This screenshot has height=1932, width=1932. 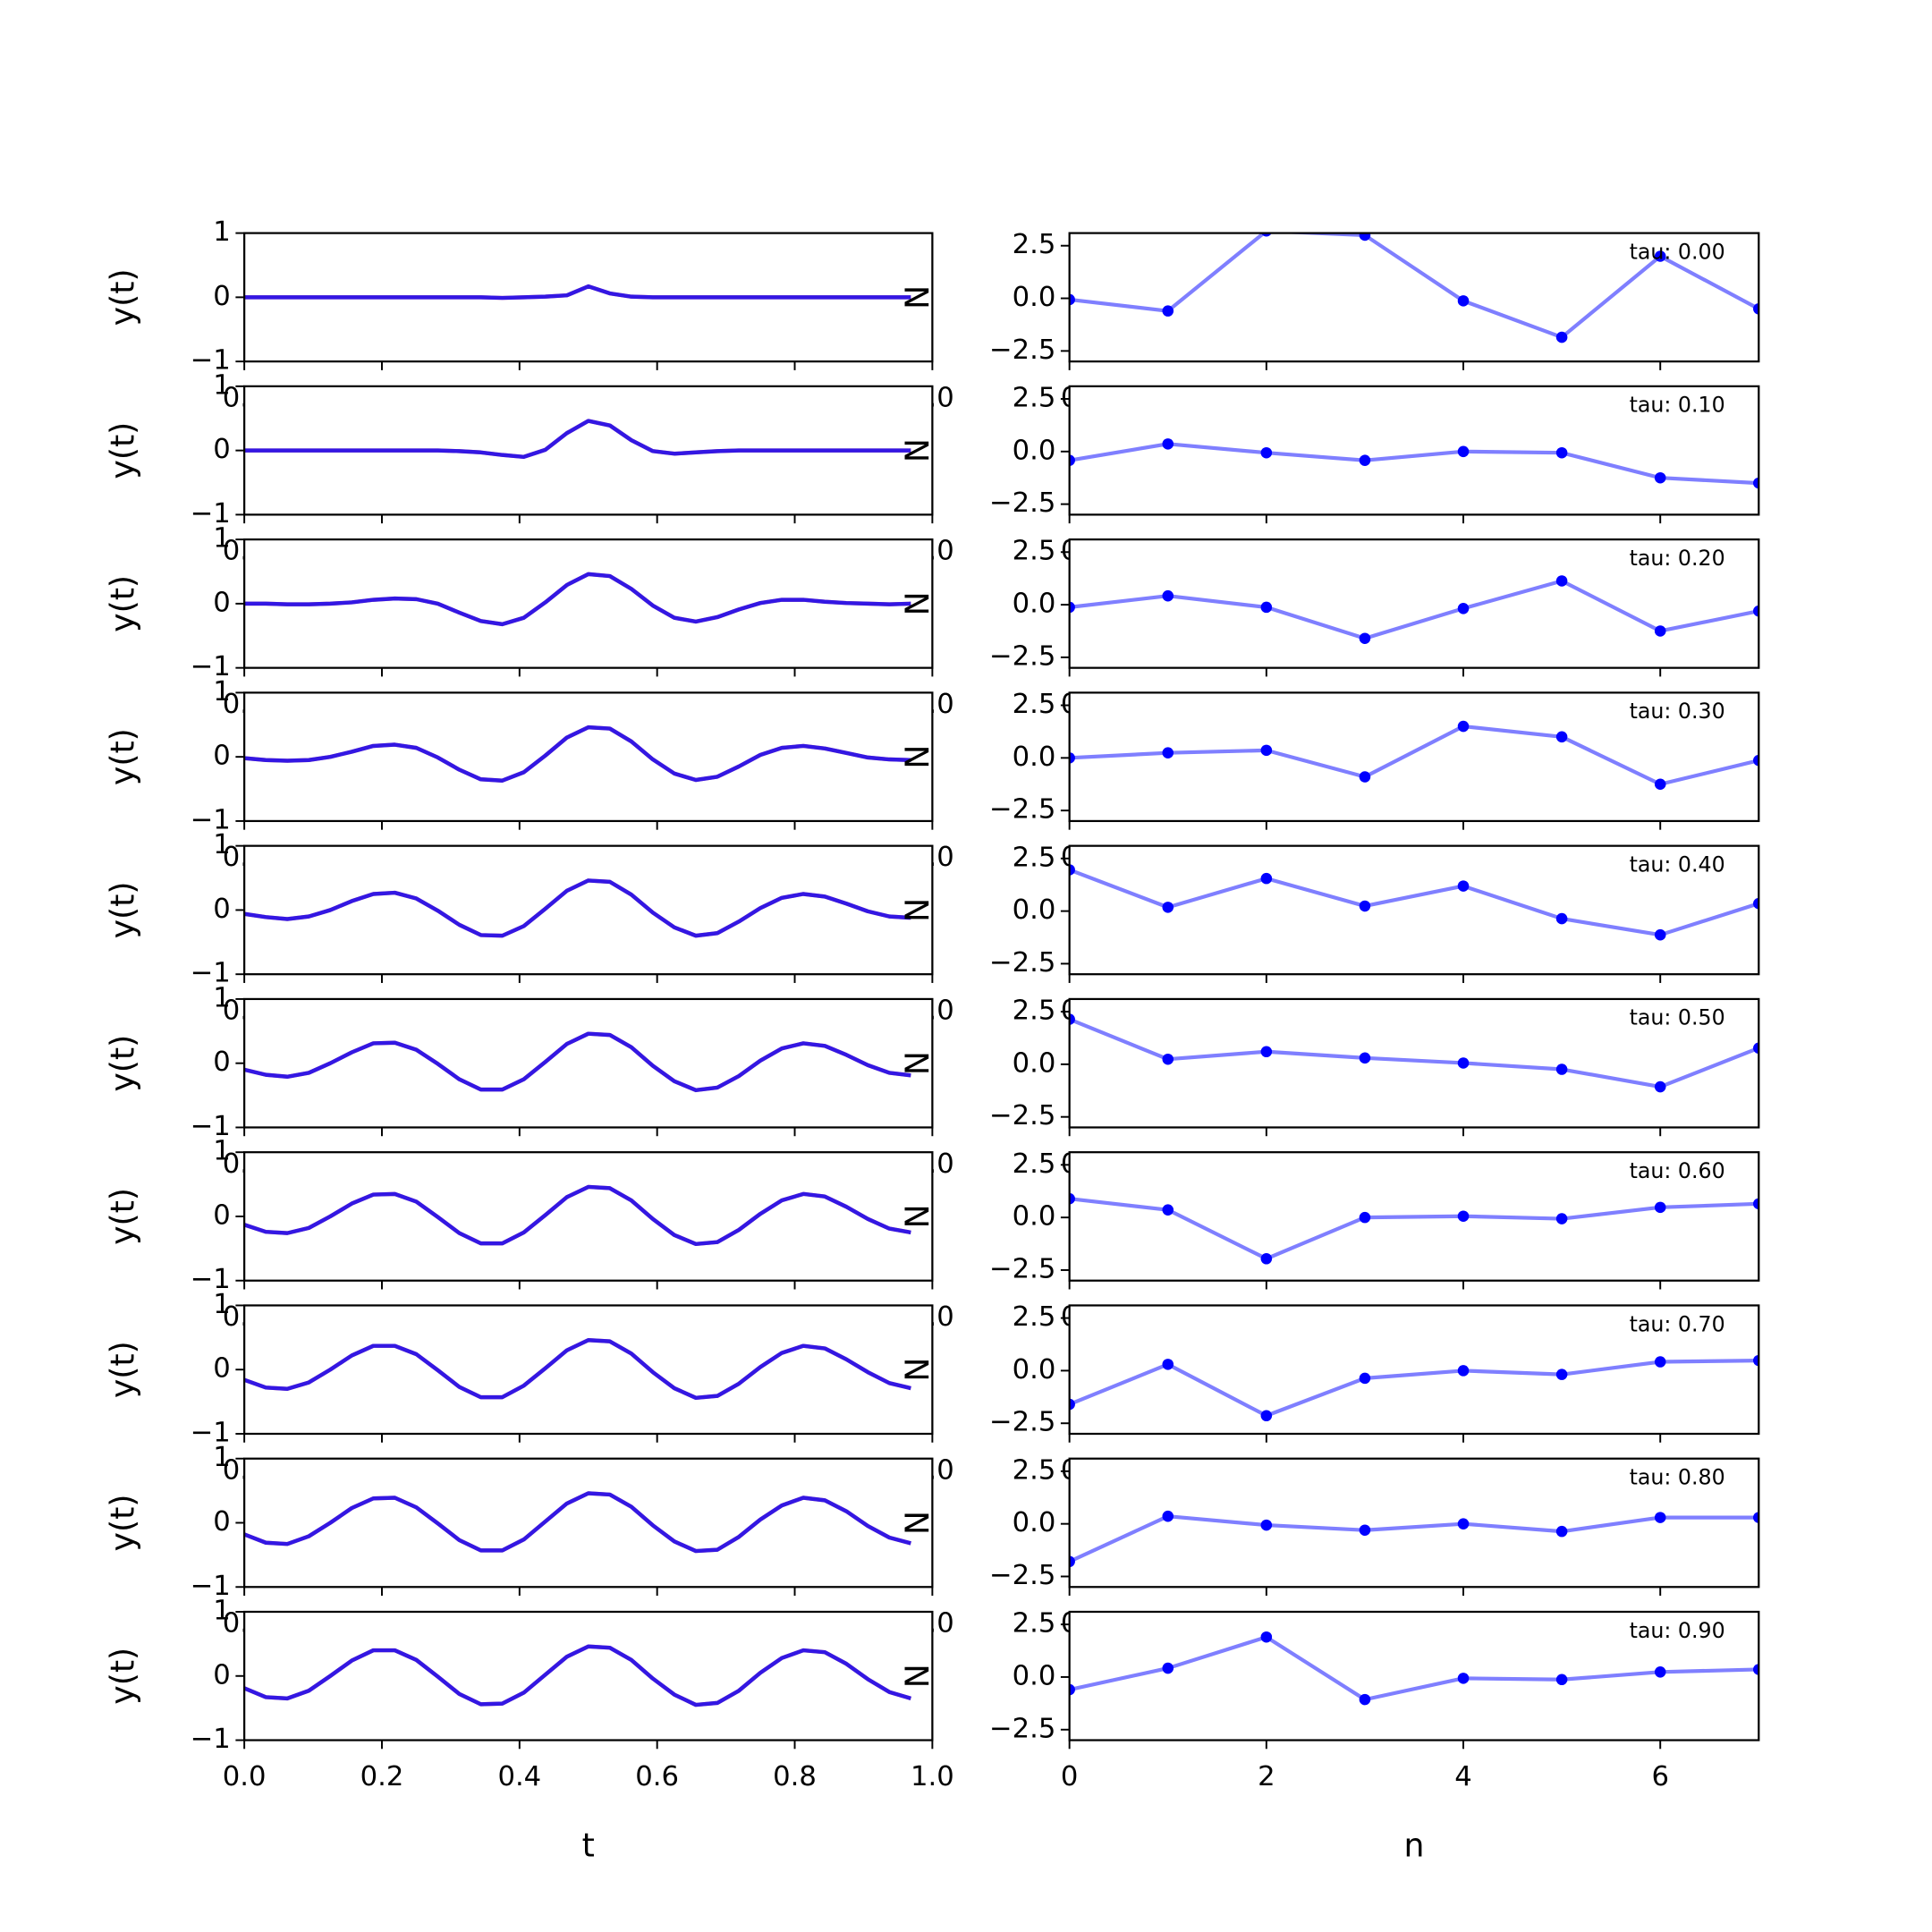 I want to click on annotation: tau: 0.00, so click(x=1677, y=251).